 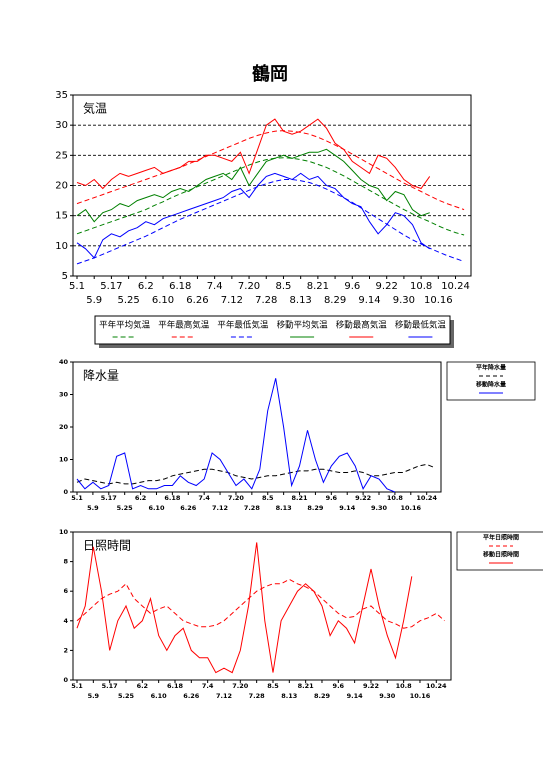 I want to click on y-tick-label: 2, so click(x=65, y=650).